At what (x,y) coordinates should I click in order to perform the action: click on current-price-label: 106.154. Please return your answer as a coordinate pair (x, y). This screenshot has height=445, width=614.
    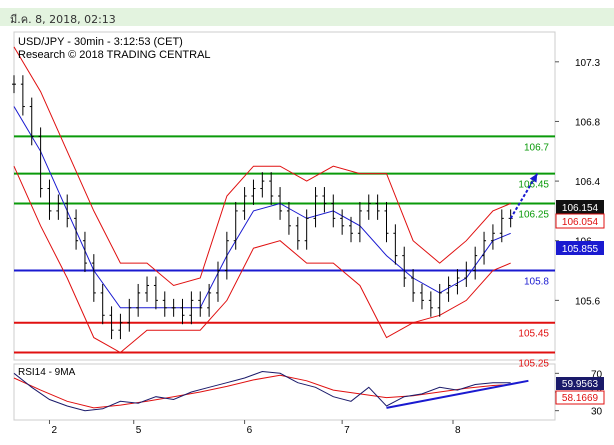
    Looking at the image, I should click on (580, 208).